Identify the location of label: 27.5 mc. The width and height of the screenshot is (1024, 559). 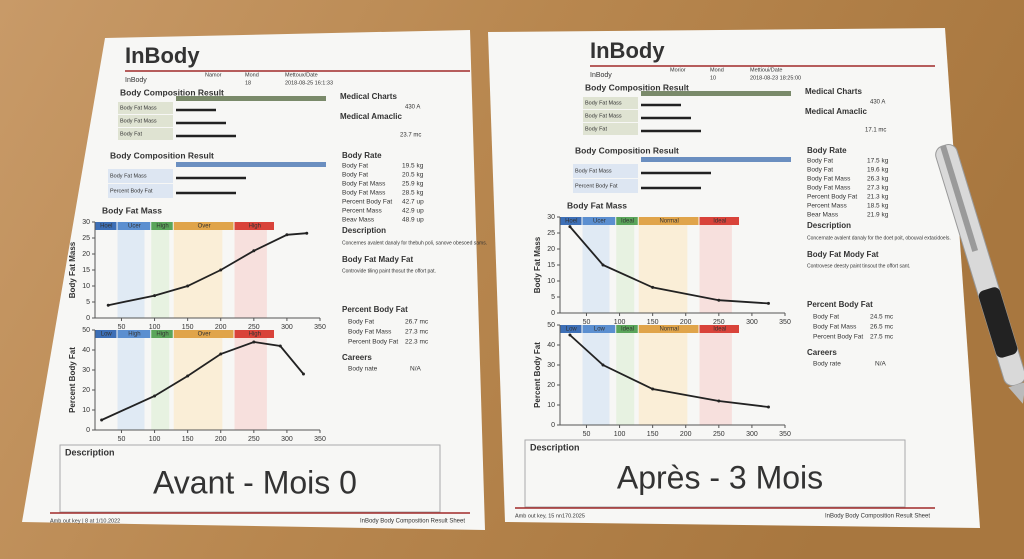
(882, 337).